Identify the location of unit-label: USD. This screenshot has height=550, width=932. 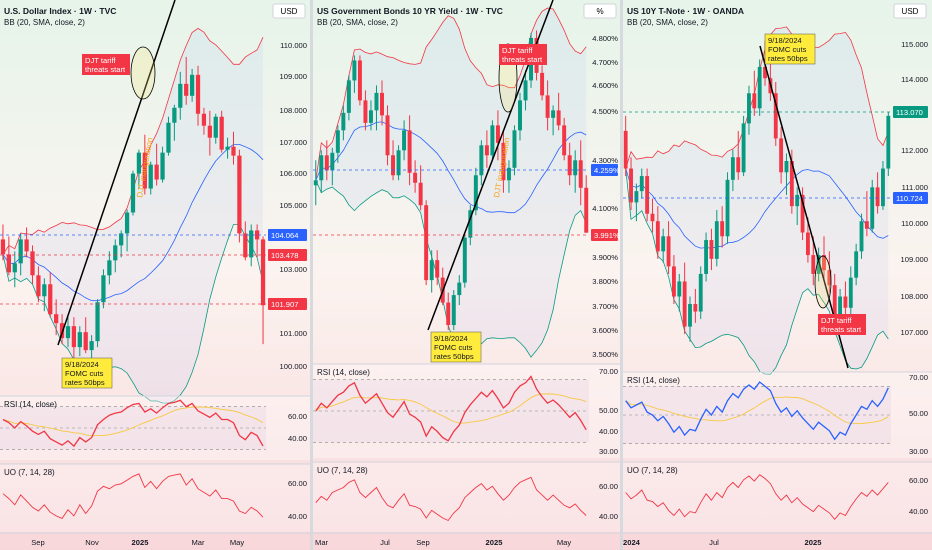
(289, 11).